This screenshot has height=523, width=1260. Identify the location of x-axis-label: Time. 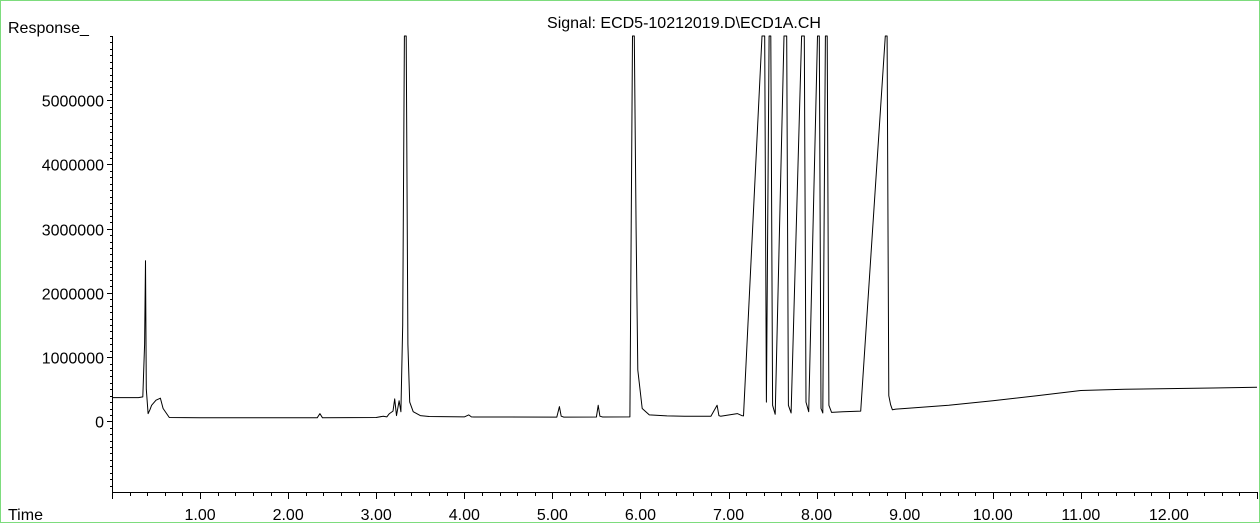
(25, 515).